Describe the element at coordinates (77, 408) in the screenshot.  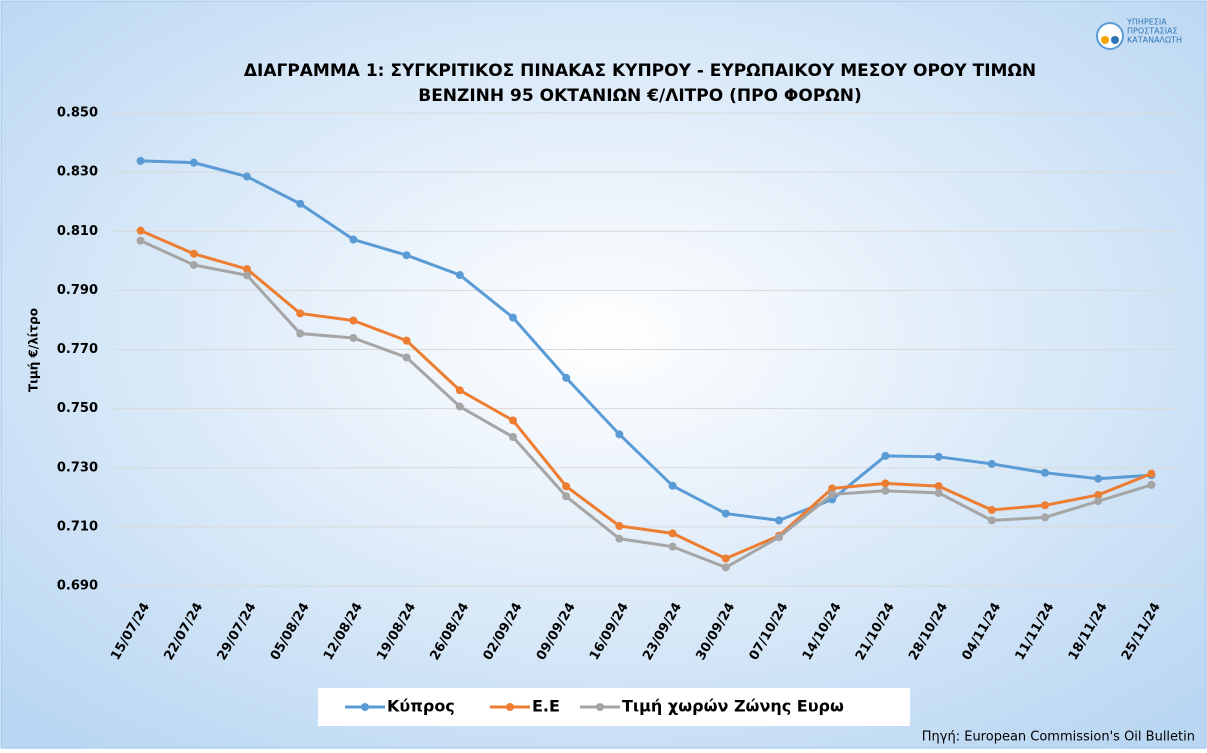
I see `y-tick-label: 0.750` at that location.